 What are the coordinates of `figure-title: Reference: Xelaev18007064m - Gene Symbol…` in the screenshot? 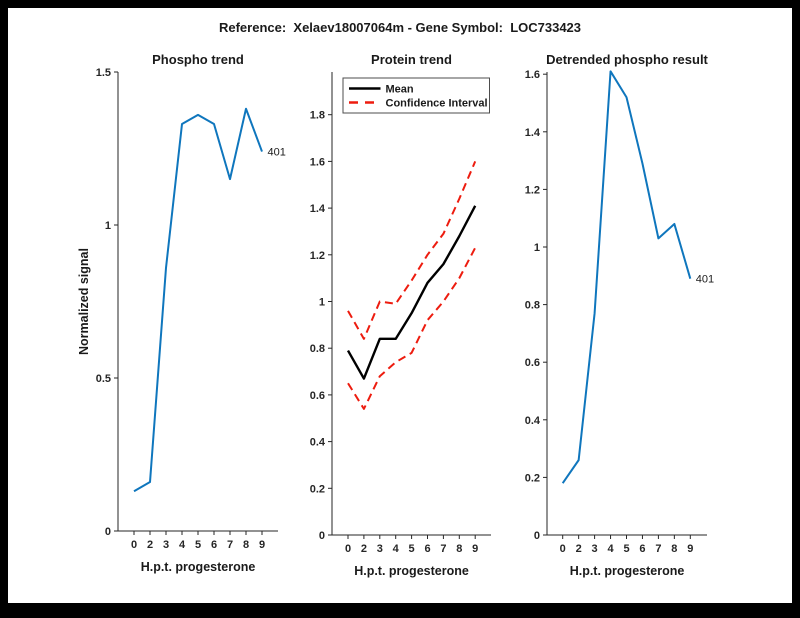 It's located at (400, 27).